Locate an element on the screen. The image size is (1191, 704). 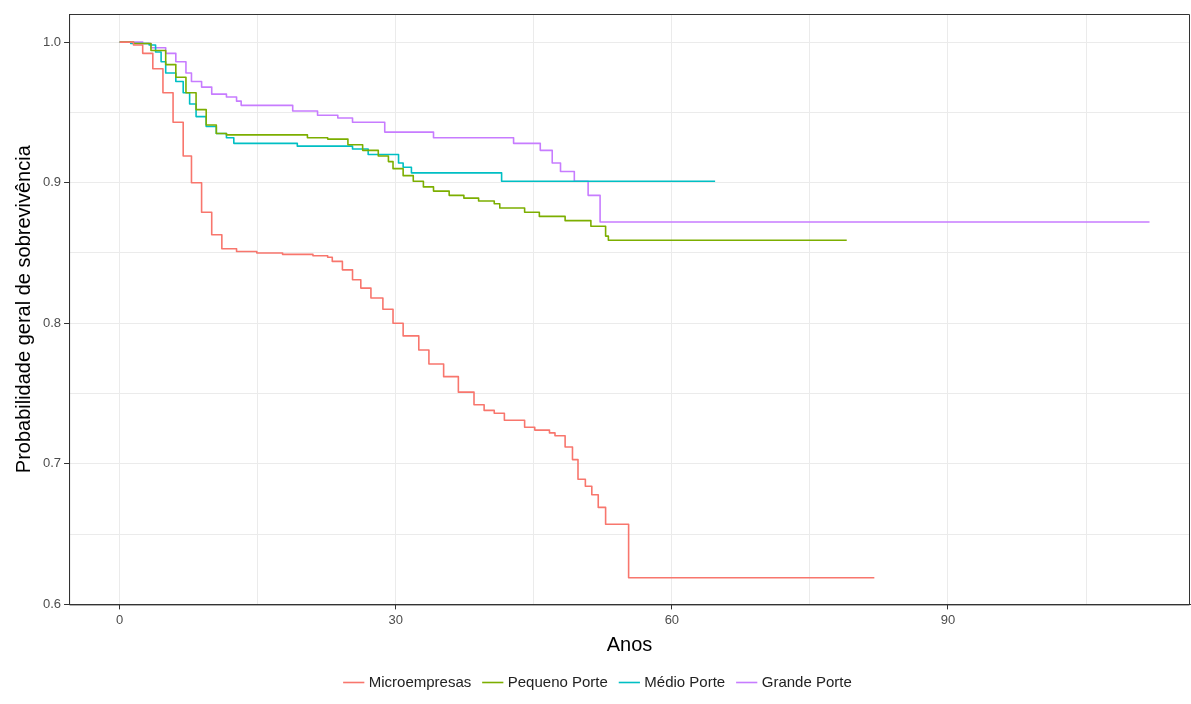
y-tick-label: 0.7 is located at coordinates (52, 463).